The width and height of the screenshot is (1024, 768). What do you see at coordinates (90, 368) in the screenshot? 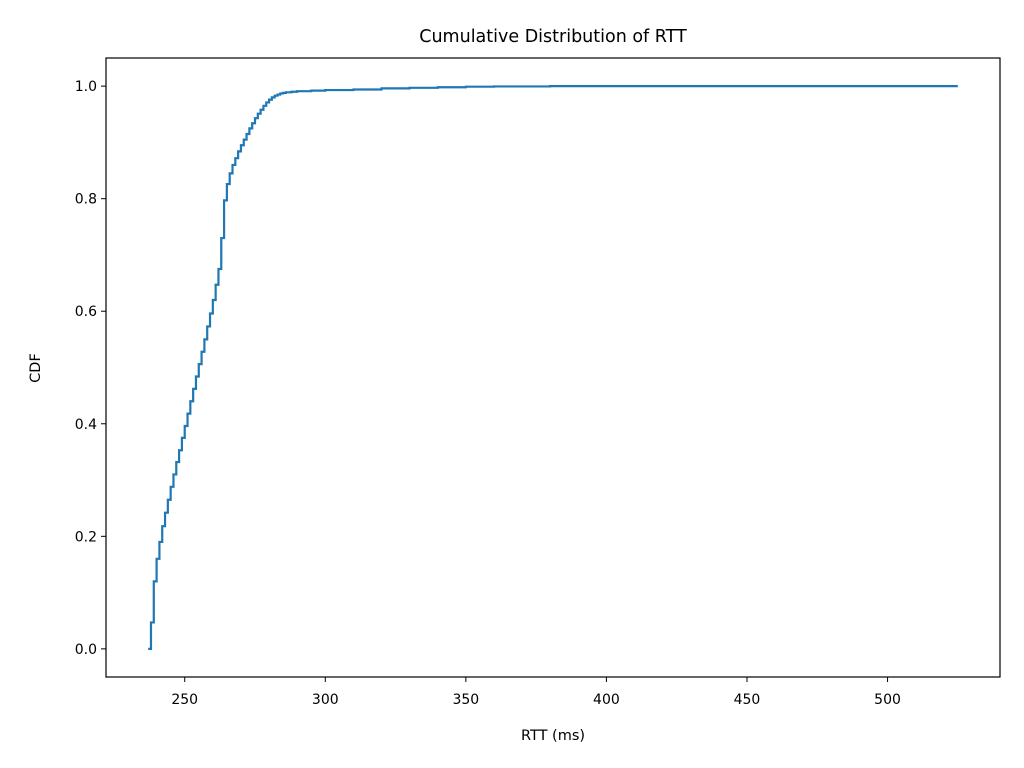
I see `y-axis: 0.0 0.2 0.4 0.6 0.8 1.0` at bounding box center [90, 368].